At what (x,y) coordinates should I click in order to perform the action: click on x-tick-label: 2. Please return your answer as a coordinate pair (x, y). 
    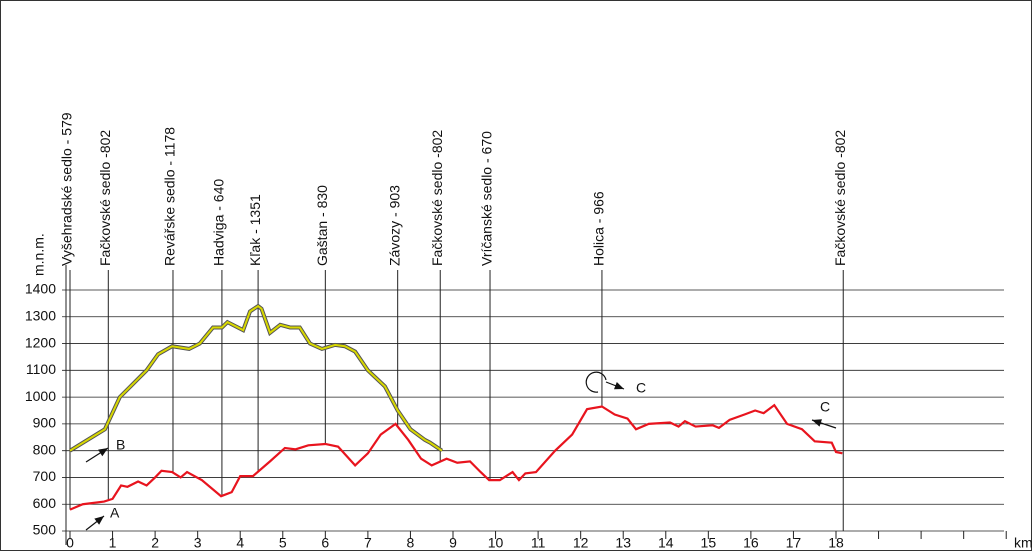
    Looking at the image, I should click on (155, 543).